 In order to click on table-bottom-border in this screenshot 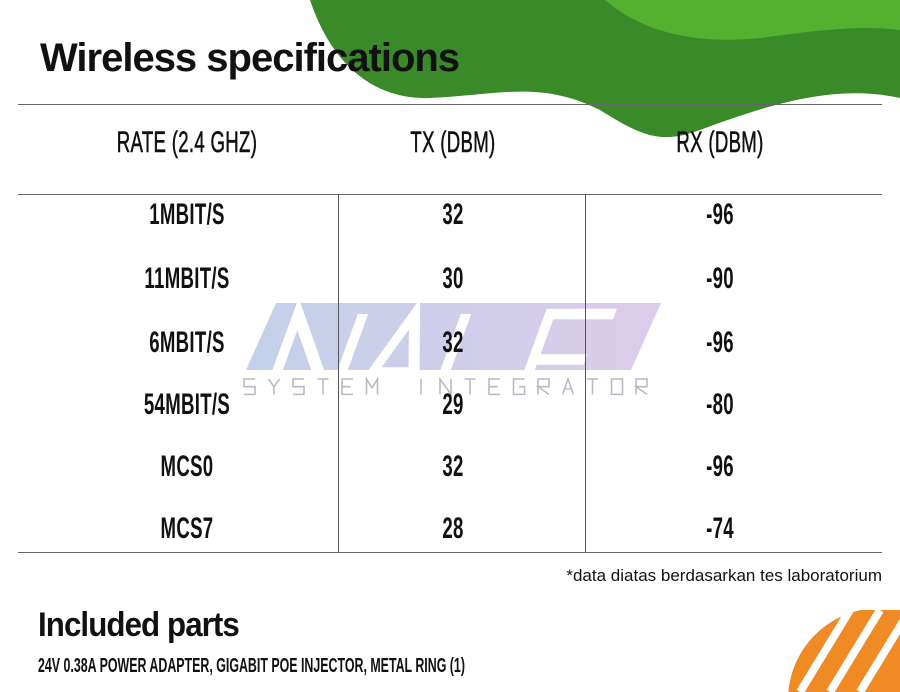, I will do `click(450, 552)`.